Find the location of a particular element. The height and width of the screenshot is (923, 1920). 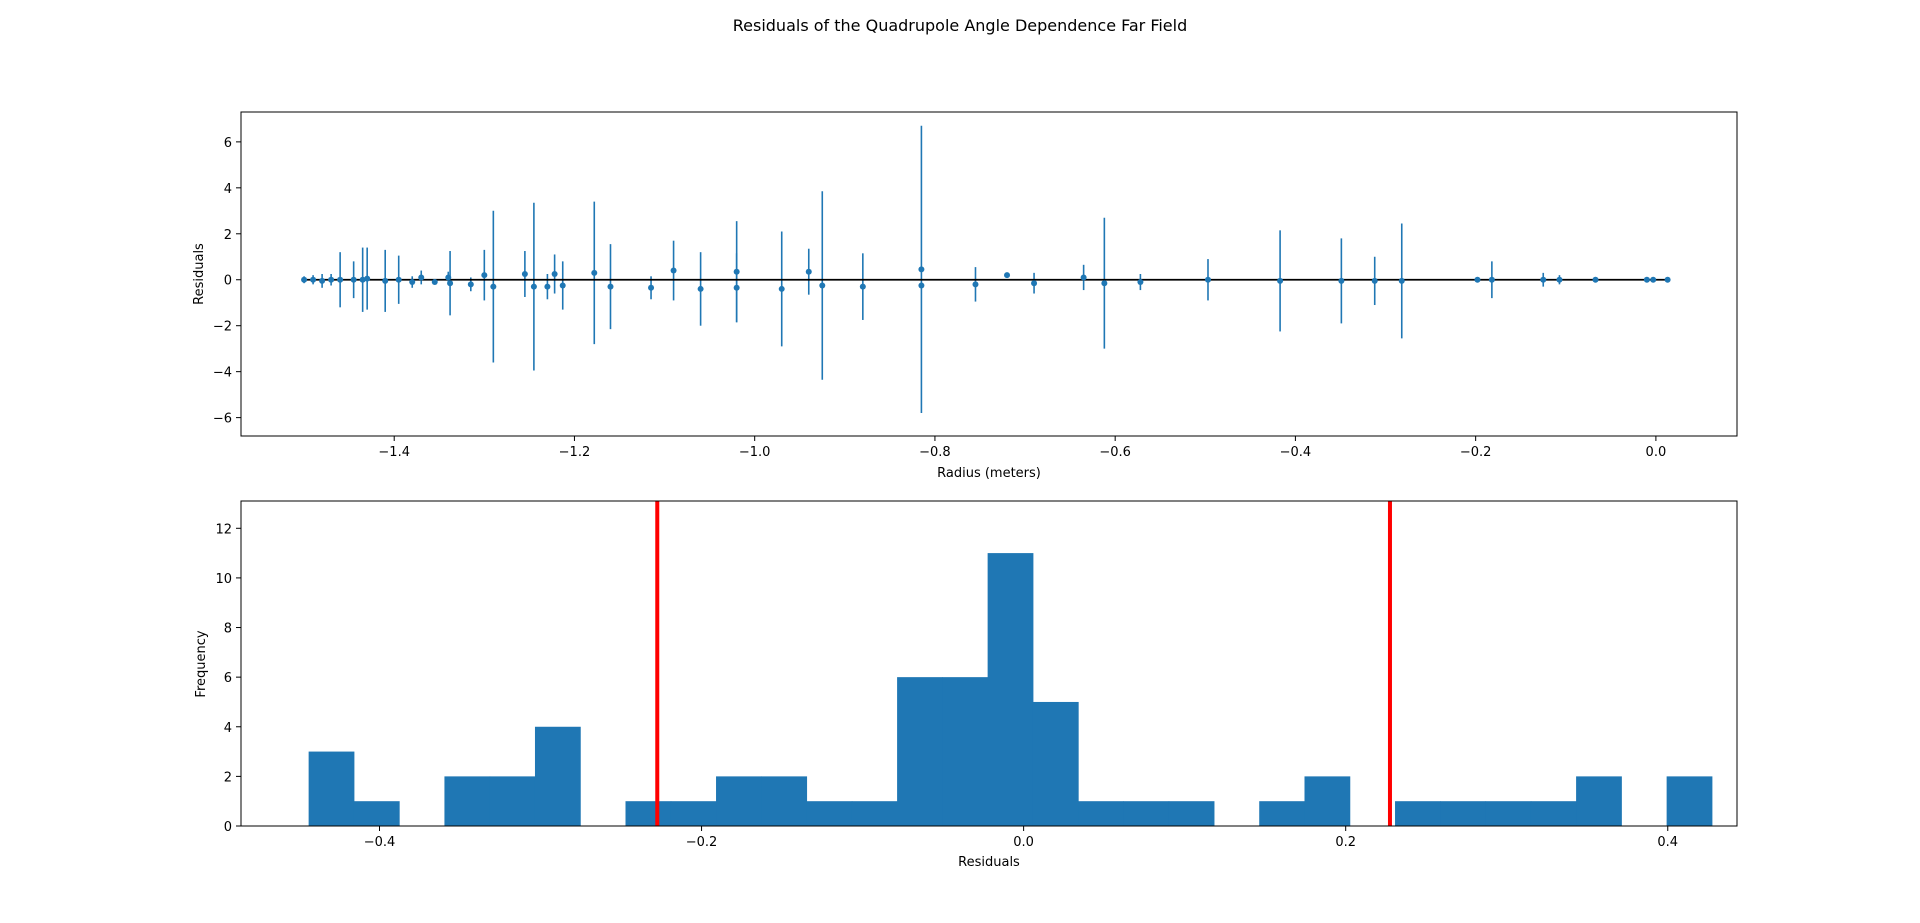

histogram-xtick-label: −0.4 is located at coordinates (380, 842).